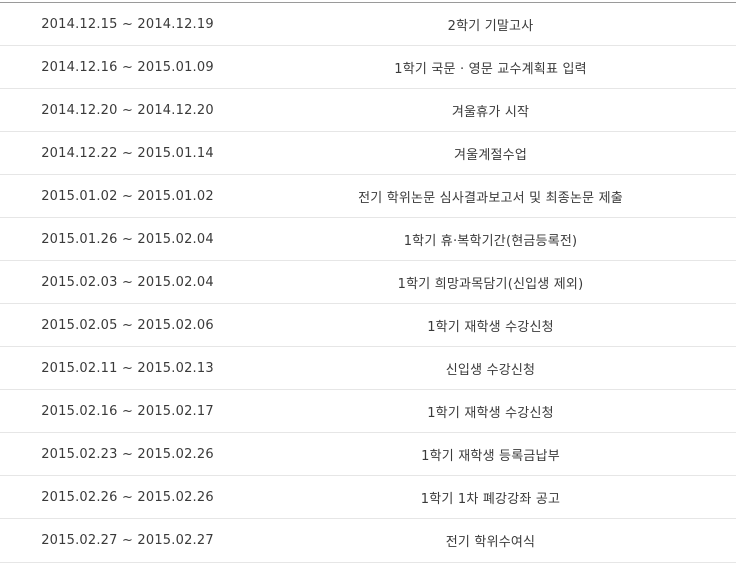 Image resolution: width=736 pixels, height=572 pixels. Describe the element at coordinates (368, 110) in the screenshot. I see `table-row: 2014.12.20 ~ 2014.12.20 겨울휴가 시작` at that location.